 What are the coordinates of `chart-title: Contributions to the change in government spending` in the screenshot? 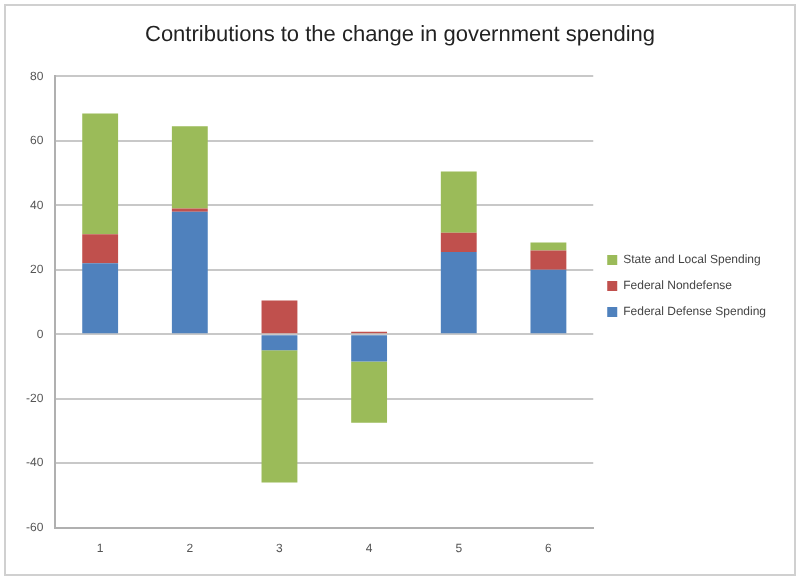 It's located at (400, 35).